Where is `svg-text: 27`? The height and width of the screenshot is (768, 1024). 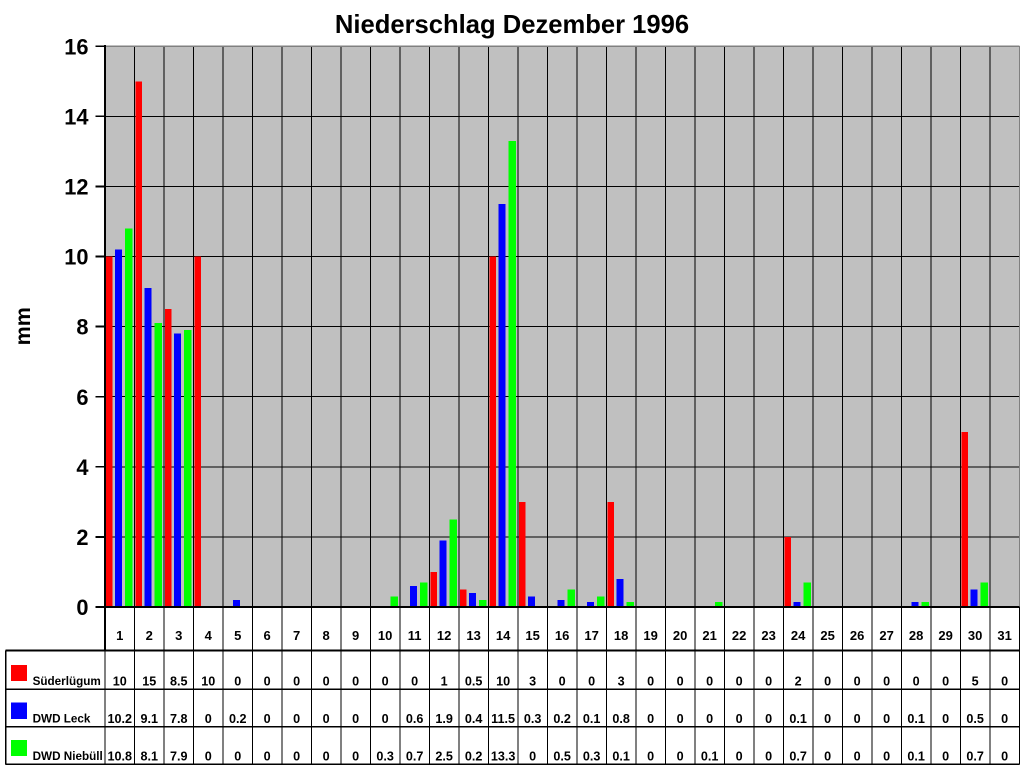
svg-text: 27 is located at coordinates (886, 635).